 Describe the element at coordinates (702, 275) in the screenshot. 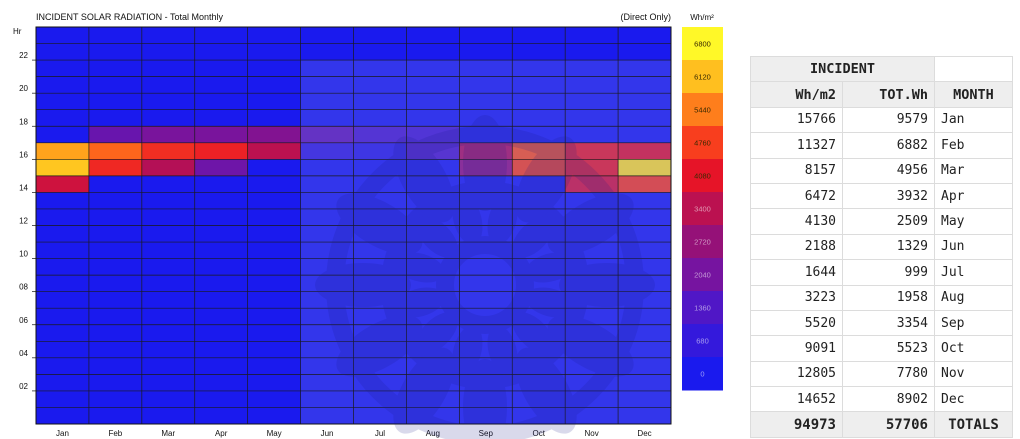

I see `colorbar-tick-label: 2040` at that location.